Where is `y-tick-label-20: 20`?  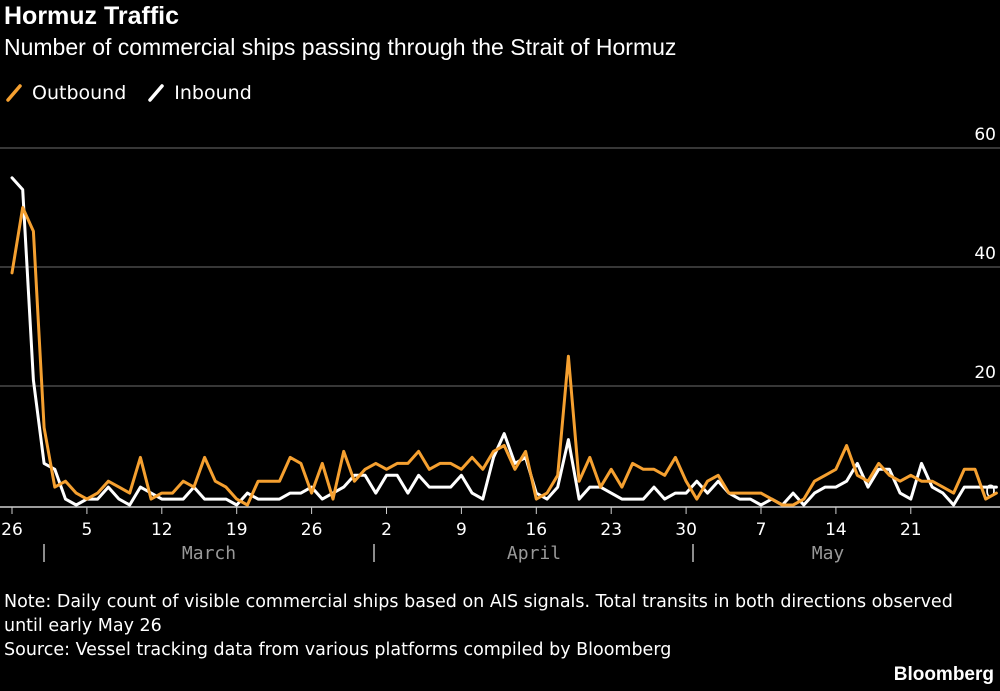 y-tick-label-20: 20 is located at coordinates (985, 373).